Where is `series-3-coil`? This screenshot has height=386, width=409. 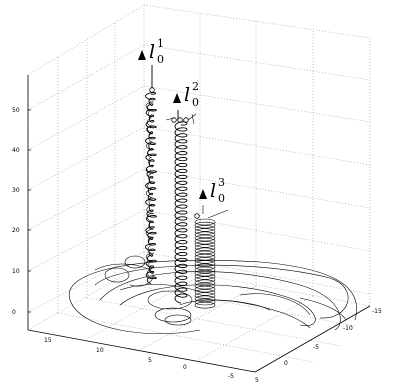
series-3-coil is located at coordinates (205, 263).